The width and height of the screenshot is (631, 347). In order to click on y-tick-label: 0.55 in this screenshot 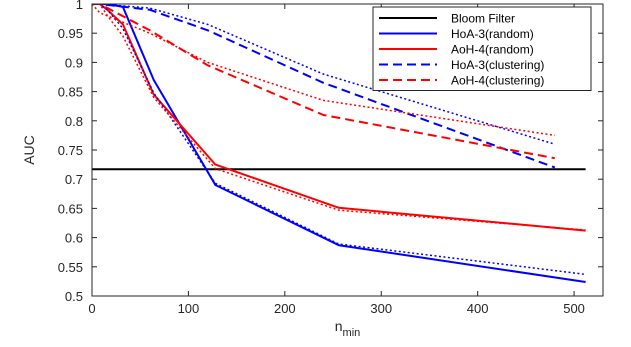, I will do `click(70, 267)`.